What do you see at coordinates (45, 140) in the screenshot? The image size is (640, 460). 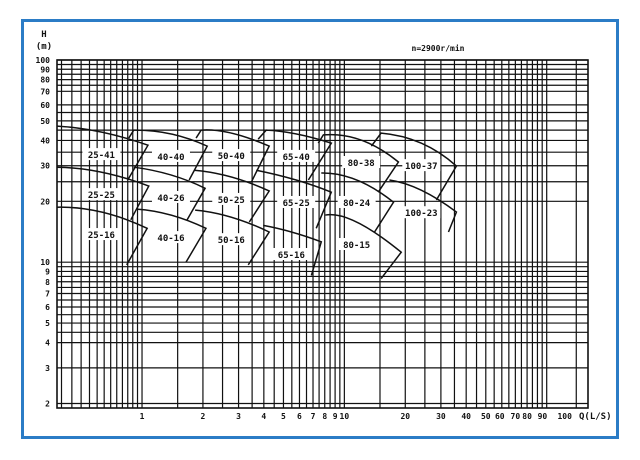 I see `y-tick-label: 40` at bounding box center [45, 140].